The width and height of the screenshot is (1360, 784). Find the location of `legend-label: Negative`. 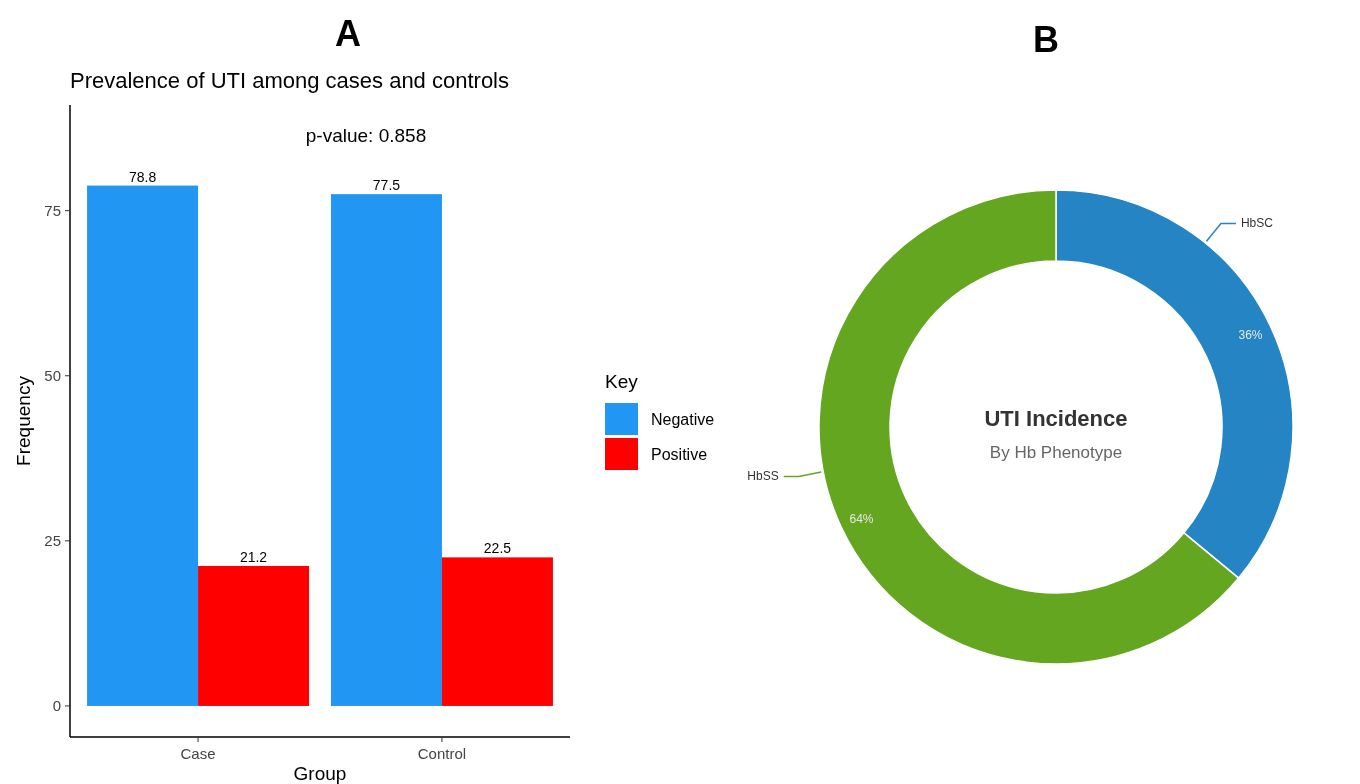

legend-label: Negative is located at coordinates (683, 419).